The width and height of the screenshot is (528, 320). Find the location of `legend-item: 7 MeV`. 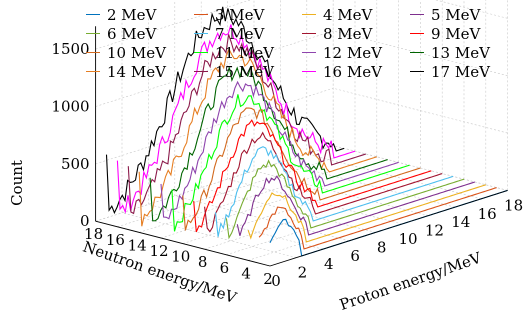

legend-item: 7 MeV is located at coordinates (248, 34).